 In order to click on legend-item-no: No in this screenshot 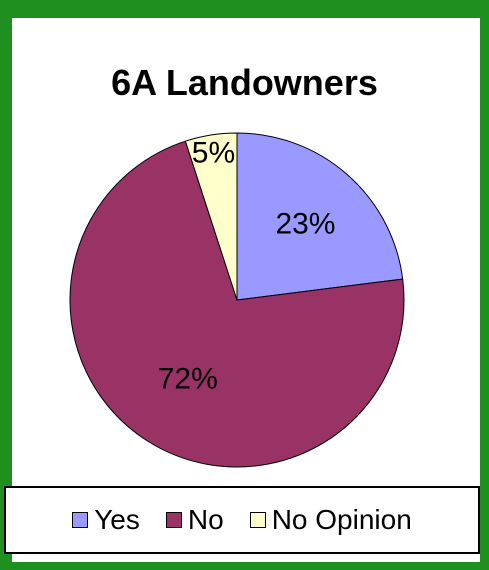, I will do `click(194, 520)`.